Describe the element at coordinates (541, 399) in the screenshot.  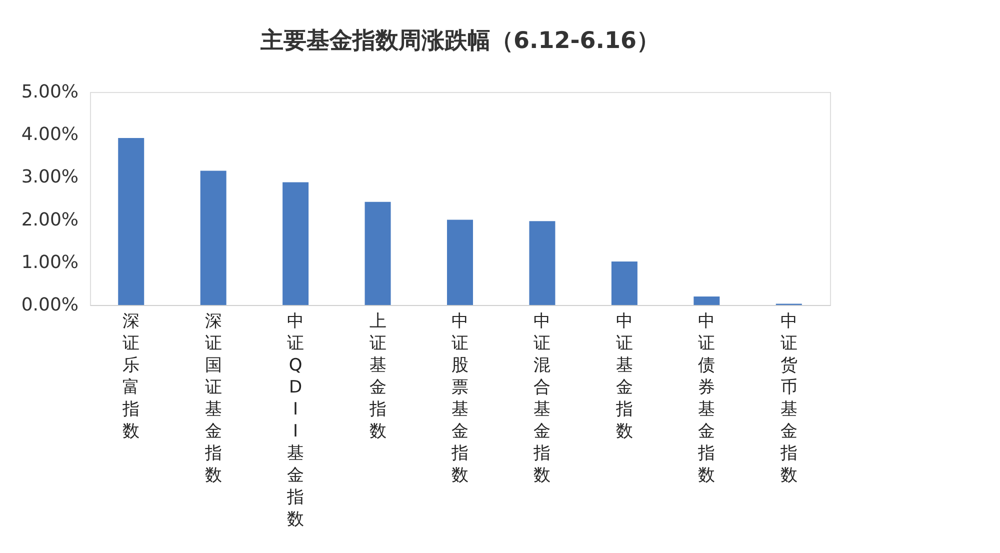
I see `x-tick-label: 中证混合基金指数` at that location.